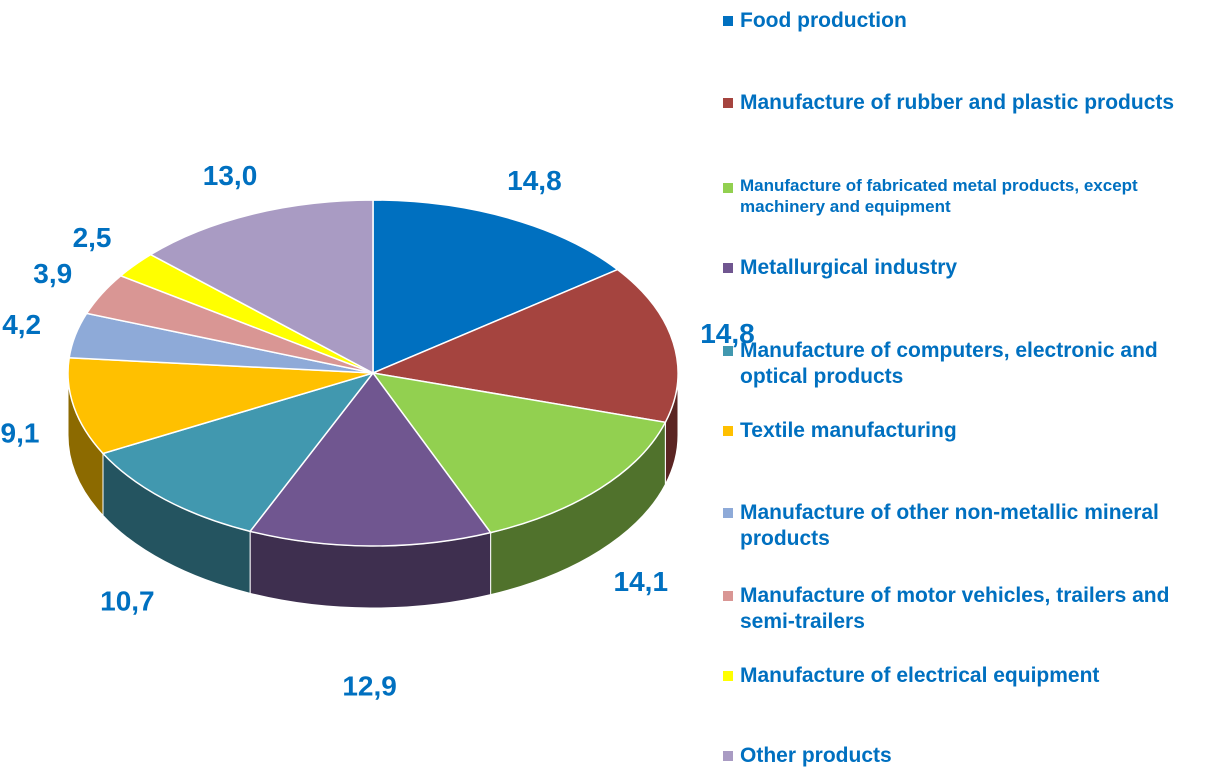  What do you see at coordinates (849, 267) in the screenshot?
I see `legend-label: Metallurgical industry` at bounding box center [849, 267].